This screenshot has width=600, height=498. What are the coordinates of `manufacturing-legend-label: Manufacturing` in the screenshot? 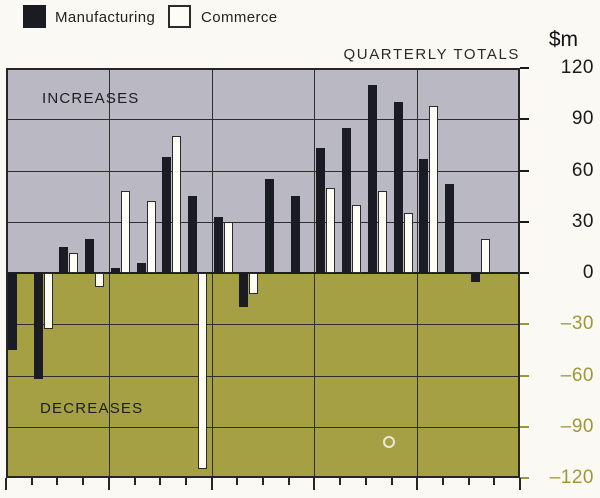 It's located at (105, 17).